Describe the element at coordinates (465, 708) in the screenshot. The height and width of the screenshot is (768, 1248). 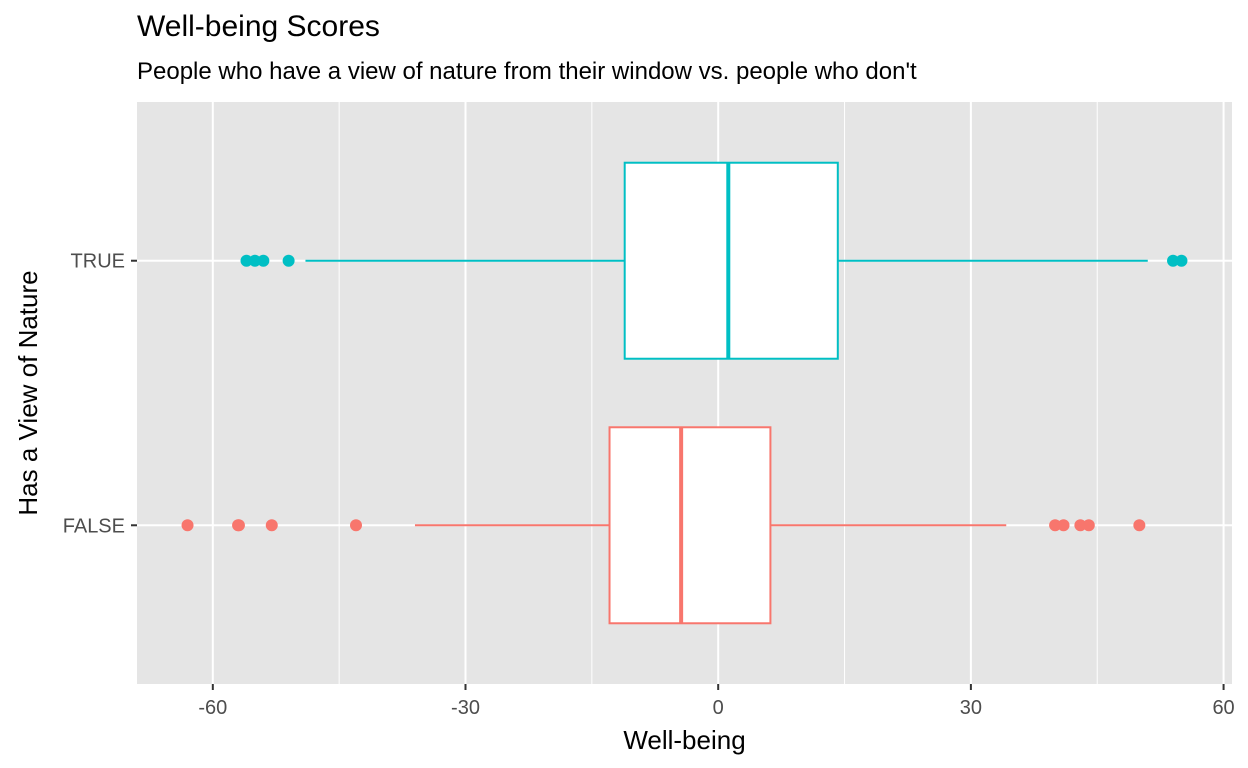
I see `x-tick-label: -30` at that location.